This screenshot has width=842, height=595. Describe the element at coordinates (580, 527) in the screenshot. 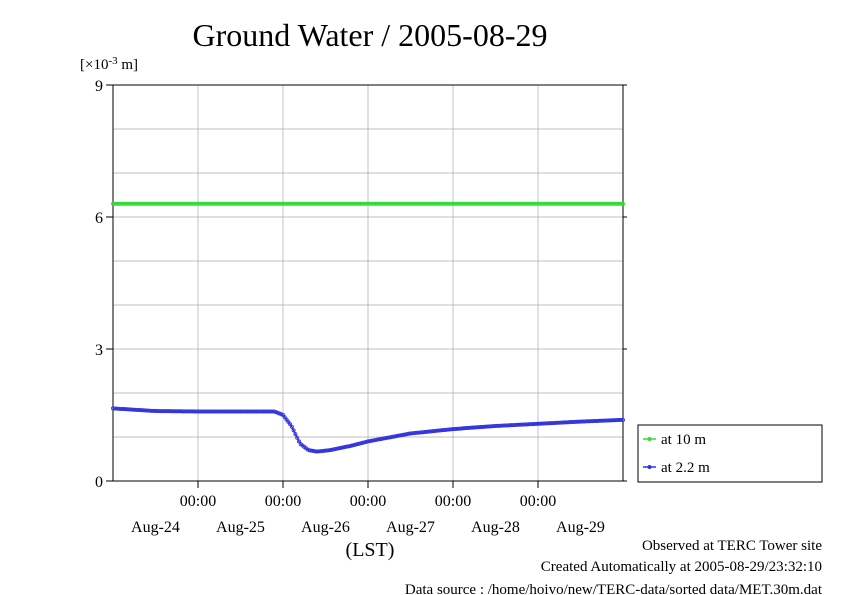

I see `x-tick-date-label: Aug-29` at that location.